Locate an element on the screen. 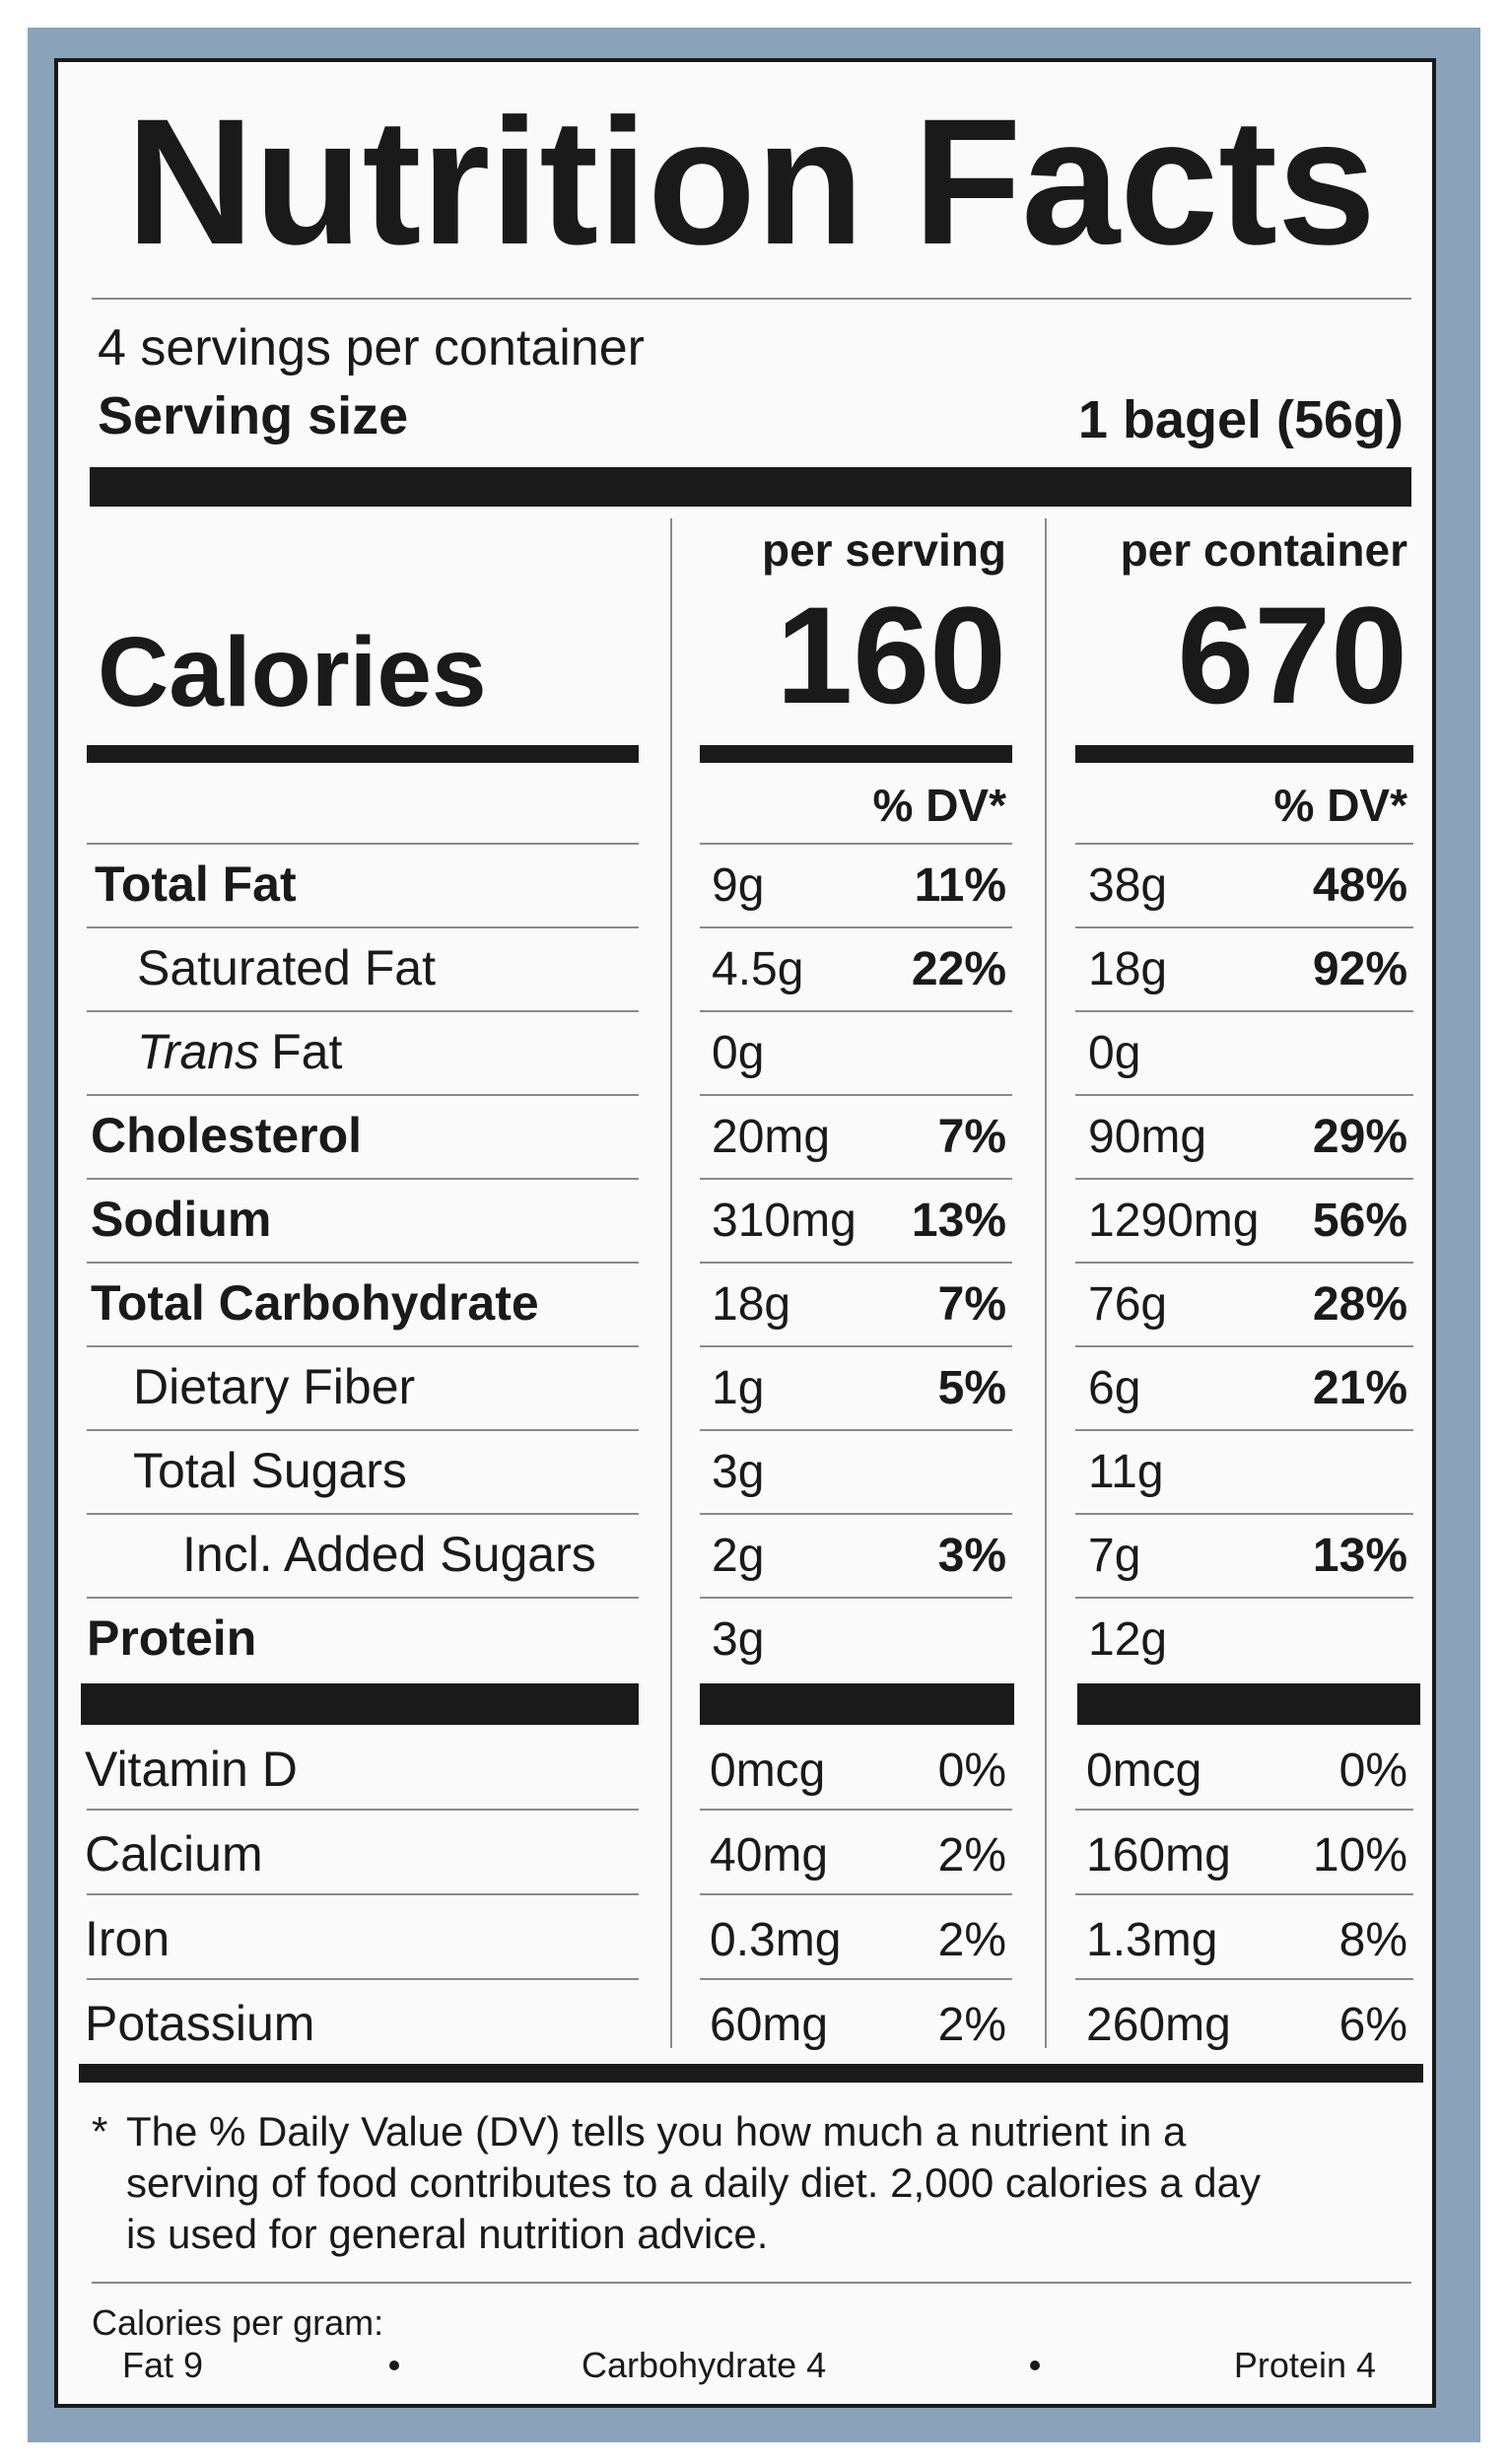  amount: 4.5g is located at coordinates (757, 969).